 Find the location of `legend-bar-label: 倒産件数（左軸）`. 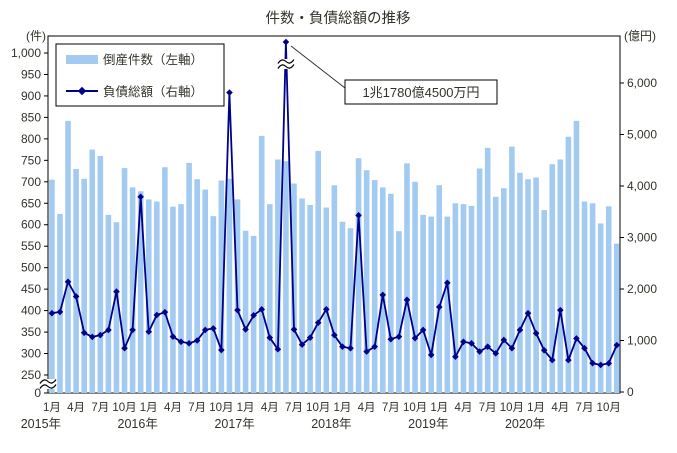

legend-bar-label: 倒産件数（左軸） is located at coordinates (153, 59).